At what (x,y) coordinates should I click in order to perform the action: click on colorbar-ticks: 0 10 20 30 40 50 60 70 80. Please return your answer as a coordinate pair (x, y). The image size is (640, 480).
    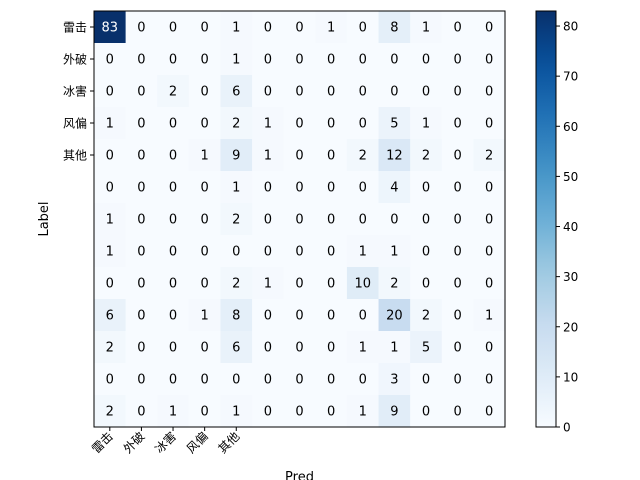
    Looking at the image, I should click on (567, 227).